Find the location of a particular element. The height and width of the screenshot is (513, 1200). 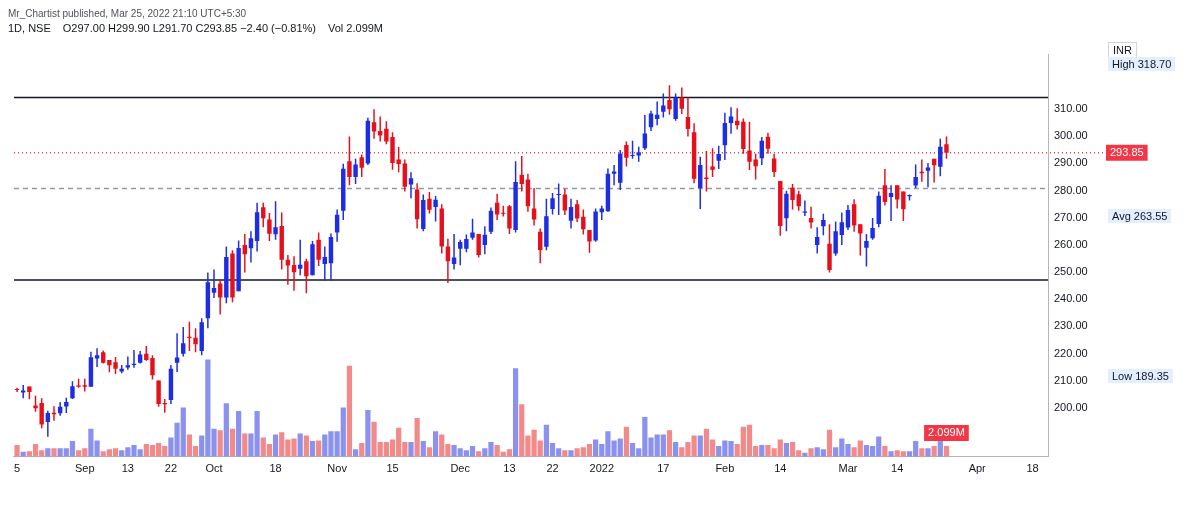

text: Vol 2.099M is located at coordinates (356, 29).